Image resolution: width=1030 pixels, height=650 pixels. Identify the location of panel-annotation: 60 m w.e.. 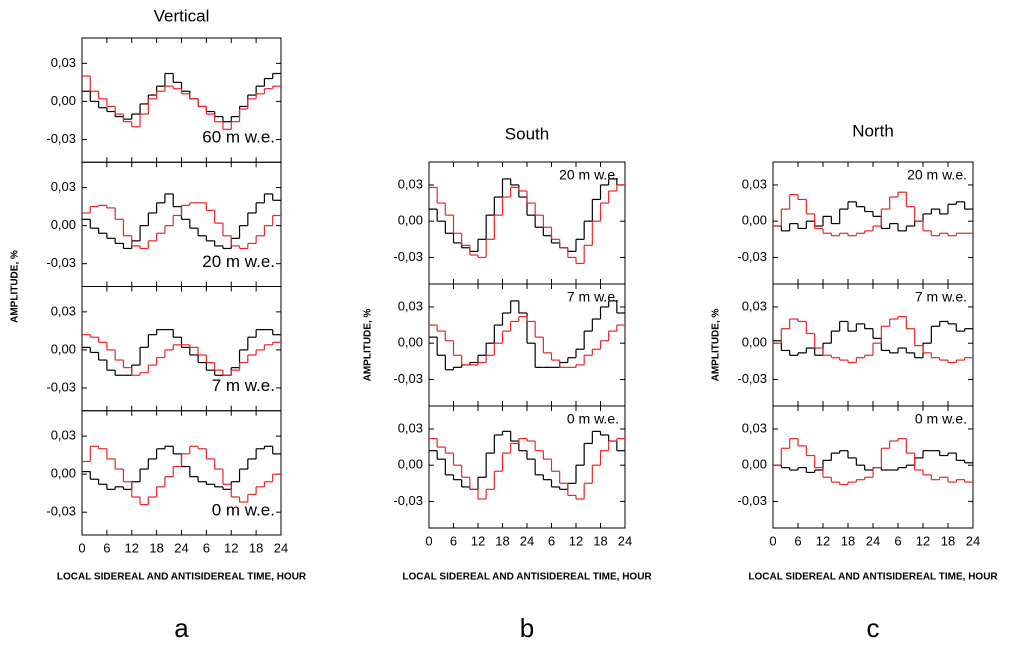
(238, 137).